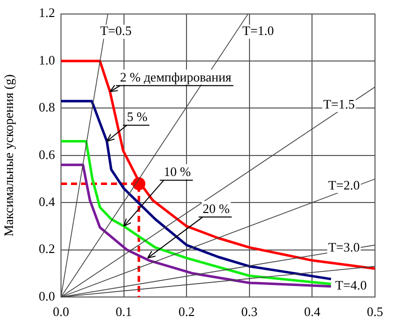 This screenshot has width=404, height=329. Describe the element at coordinates (124, 312) in the screenshot. I see `x-tick-label: 0.1` at that location.